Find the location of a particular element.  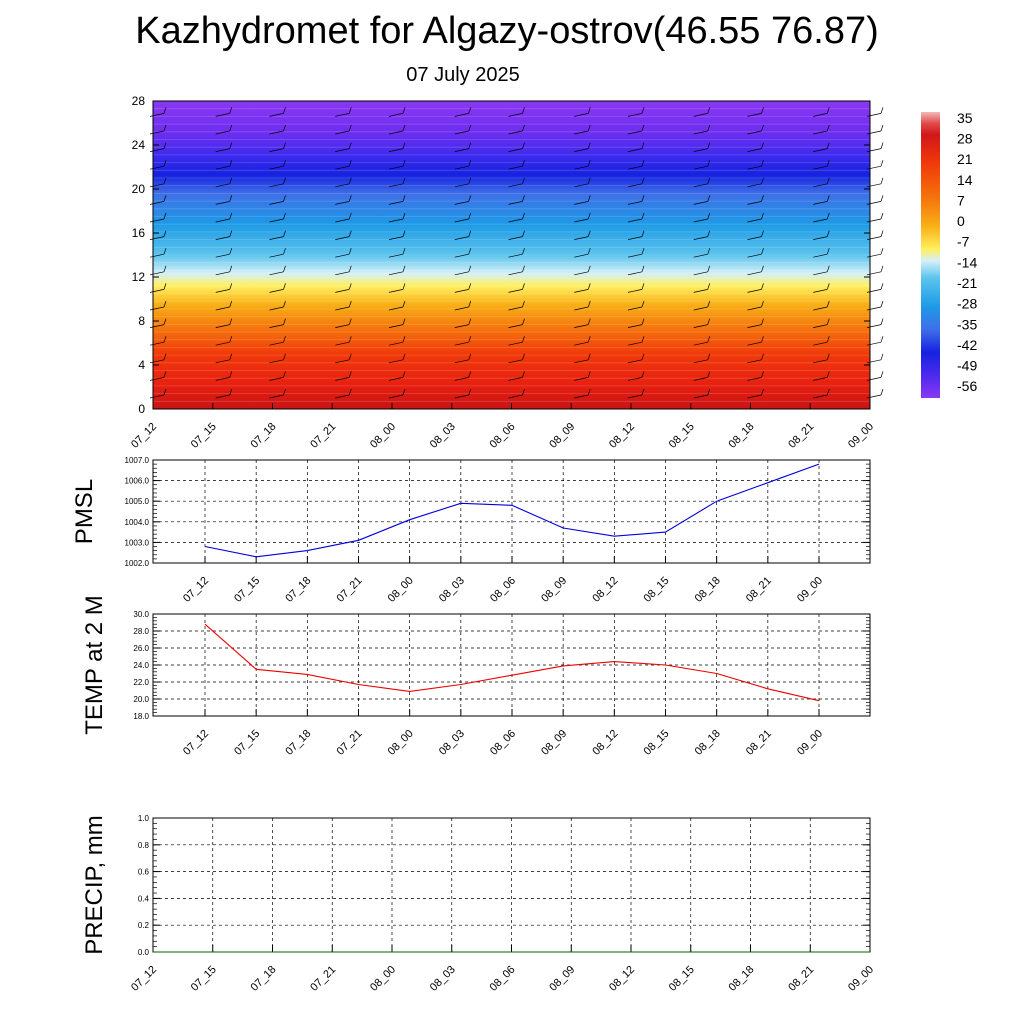

x-tick-label: 08_18 is located at coordinates (742, 979).